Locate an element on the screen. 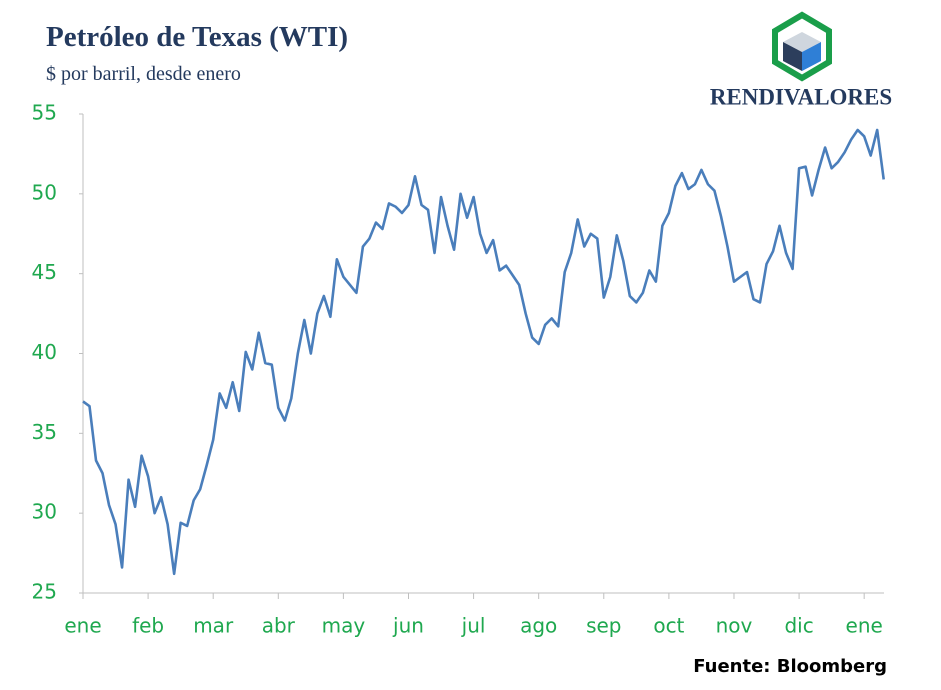 The height and width of the screenshot is (690, 941). chart-title: Petróleo de Texas (WTI) is located at coordinates (197, 37).